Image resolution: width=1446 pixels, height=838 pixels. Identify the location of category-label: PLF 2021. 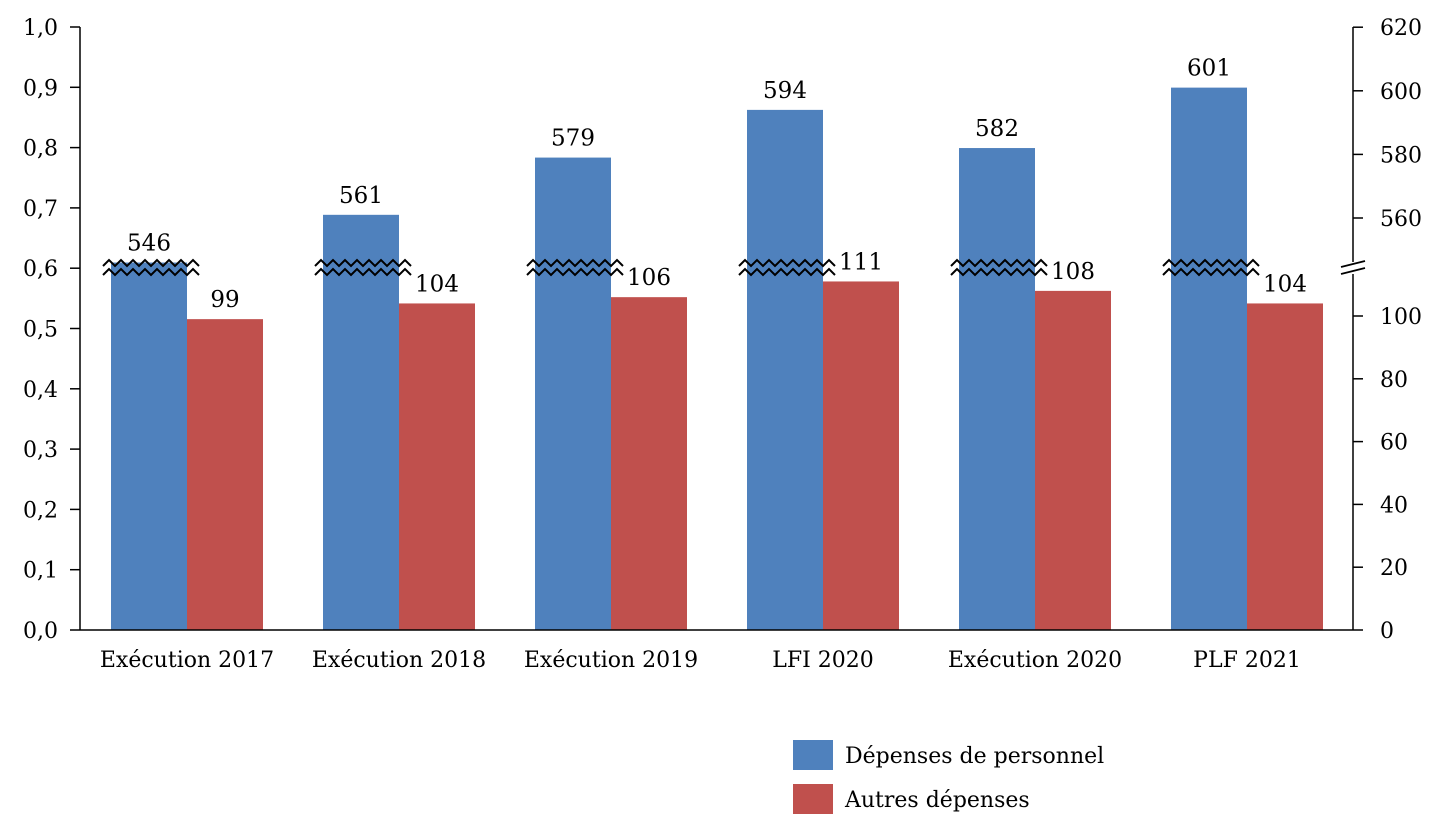
(1247, 660).